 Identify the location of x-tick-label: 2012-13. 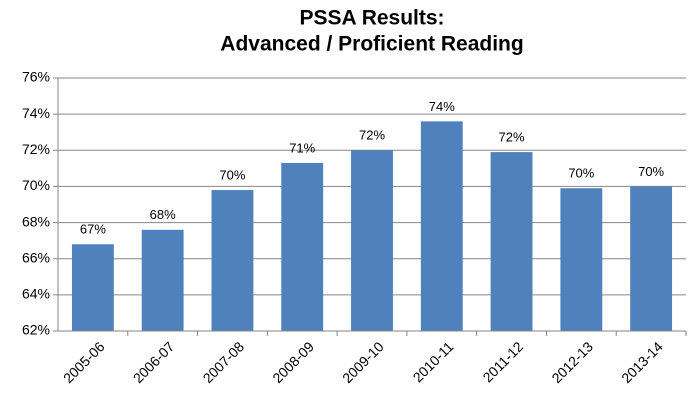
(572, 362).